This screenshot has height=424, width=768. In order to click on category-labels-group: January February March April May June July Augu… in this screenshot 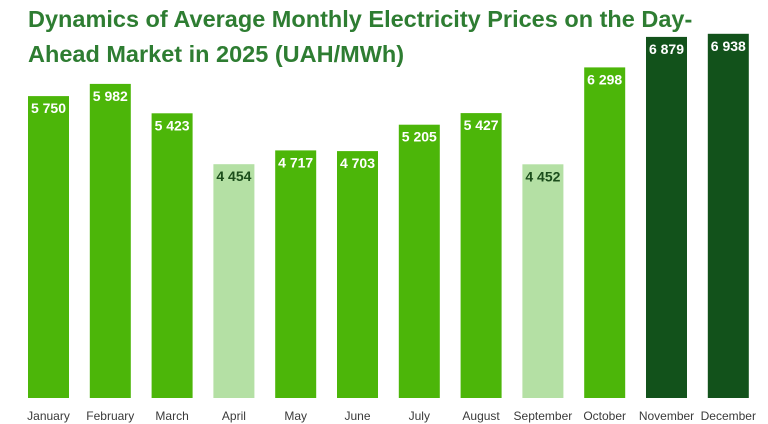, I will do `click(391, 416)`.